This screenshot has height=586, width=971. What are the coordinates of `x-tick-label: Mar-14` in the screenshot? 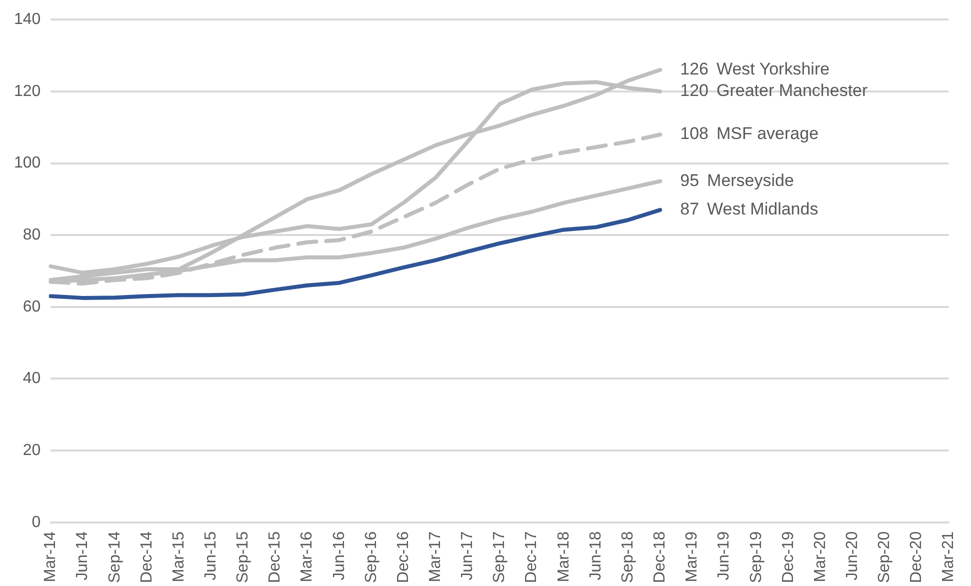 It's located at (51, 556).